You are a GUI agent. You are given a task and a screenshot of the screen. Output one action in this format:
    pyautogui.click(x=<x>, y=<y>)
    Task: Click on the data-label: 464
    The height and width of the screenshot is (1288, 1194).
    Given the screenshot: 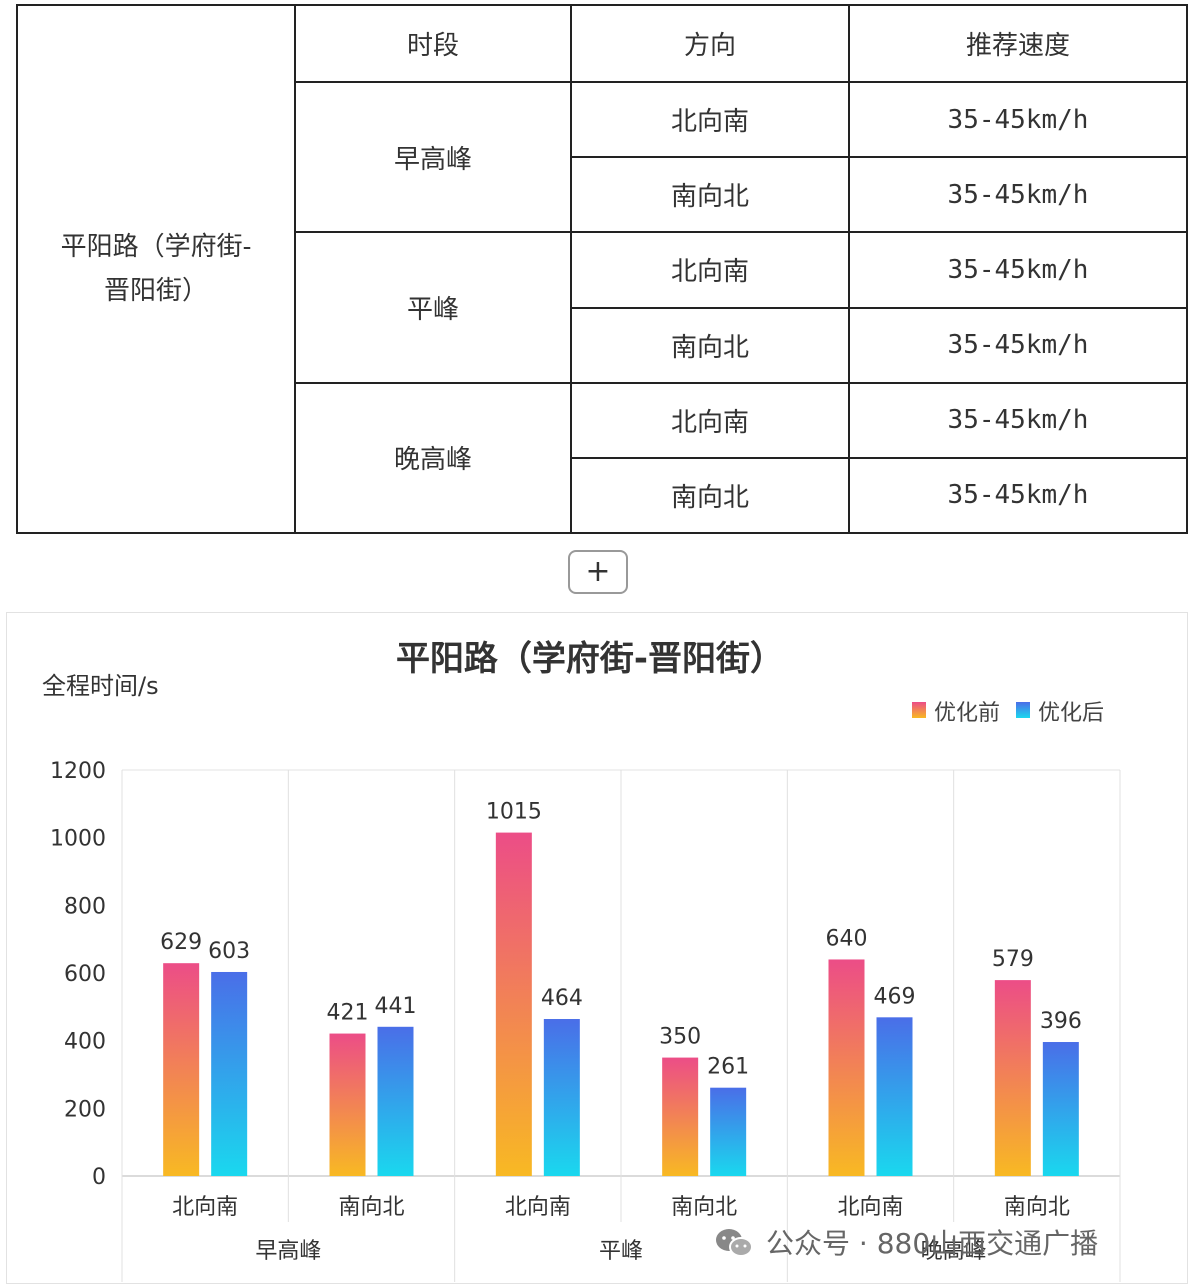 What is the action you would take?
    pyautogui.click(x=562, y=998)
    